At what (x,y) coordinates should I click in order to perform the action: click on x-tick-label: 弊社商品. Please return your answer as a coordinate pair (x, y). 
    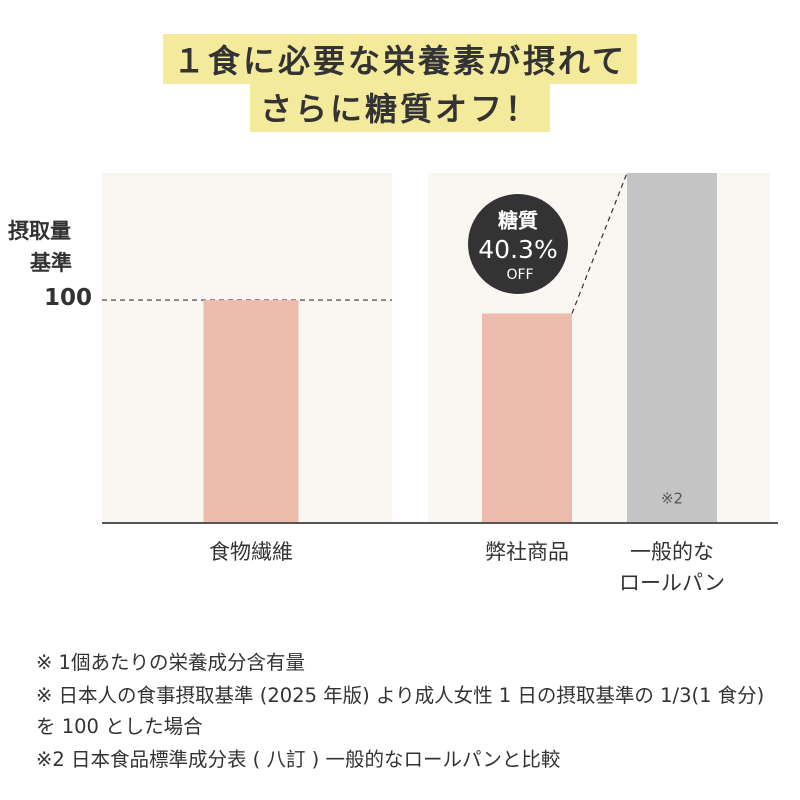
    Looking at the image, I should click on (527, 552).